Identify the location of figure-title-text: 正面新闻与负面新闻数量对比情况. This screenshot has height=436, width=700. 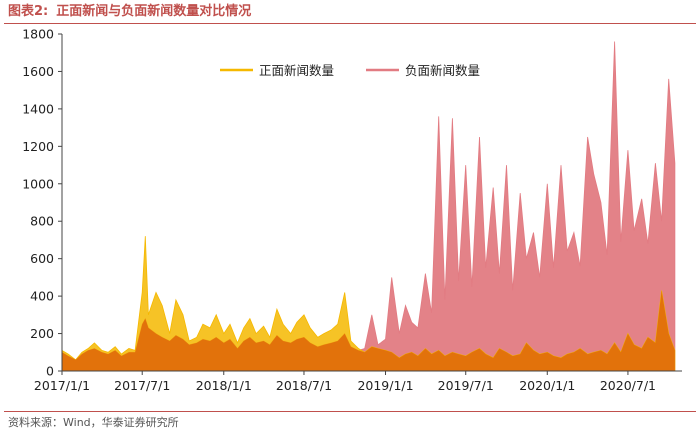
(154, 11).